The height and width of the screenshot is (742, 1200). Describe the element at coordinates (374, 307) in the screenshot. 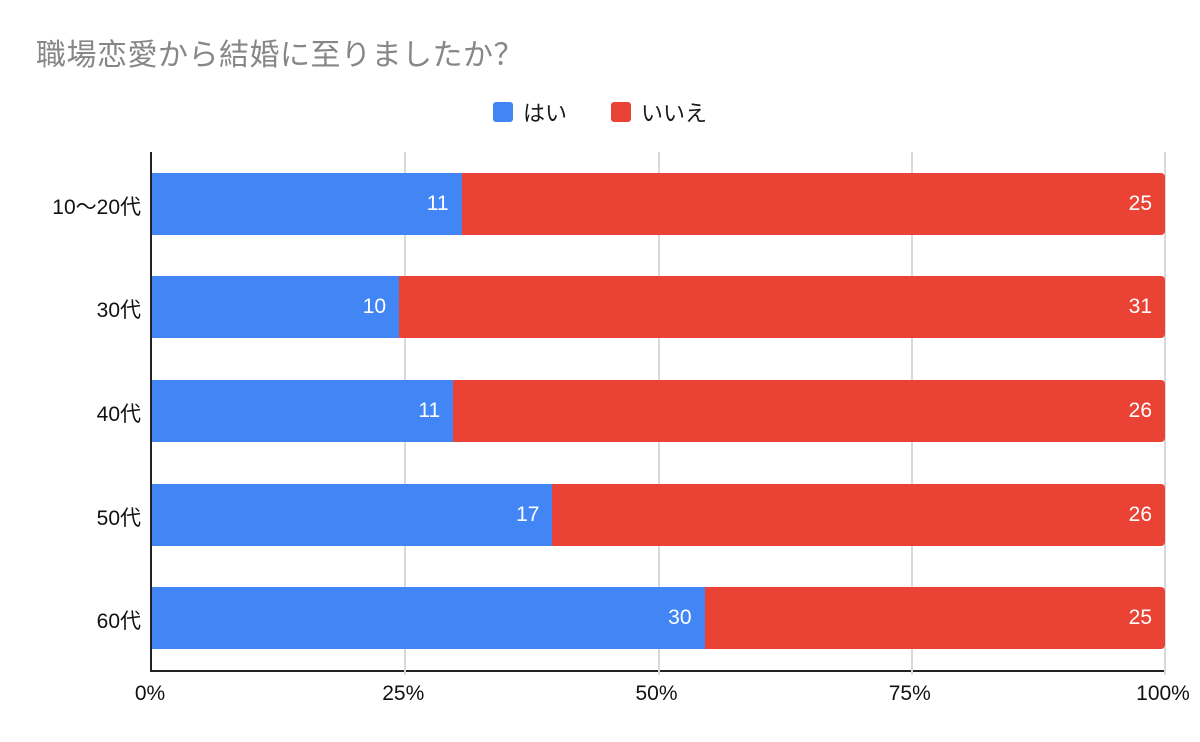

I see `bar-value-label: 10` at that location.